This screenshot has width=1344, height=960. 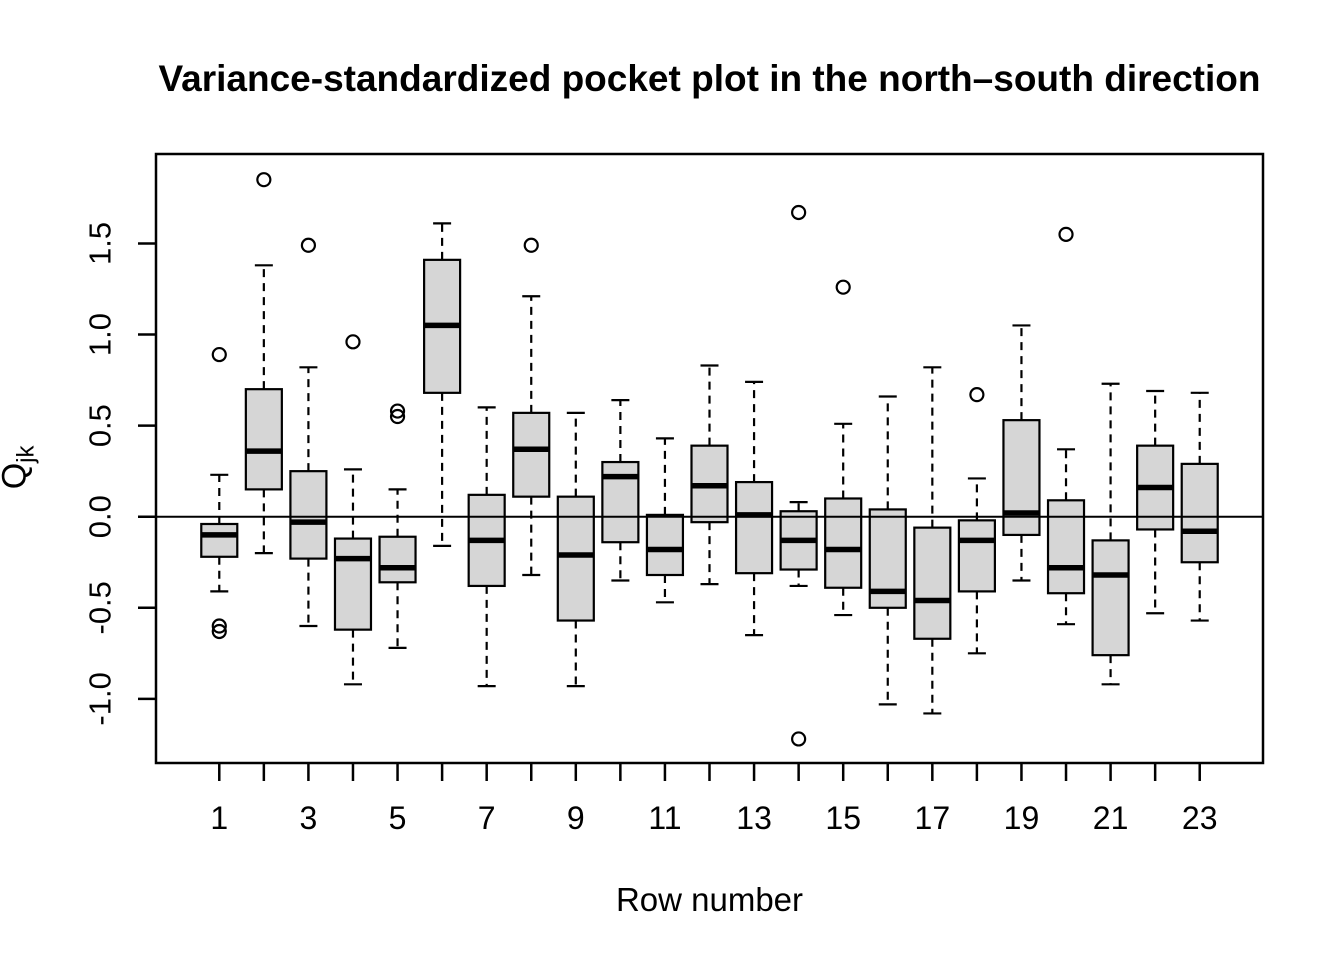 I want to click on x-tick-label: 15, so click(x=843, y=818).